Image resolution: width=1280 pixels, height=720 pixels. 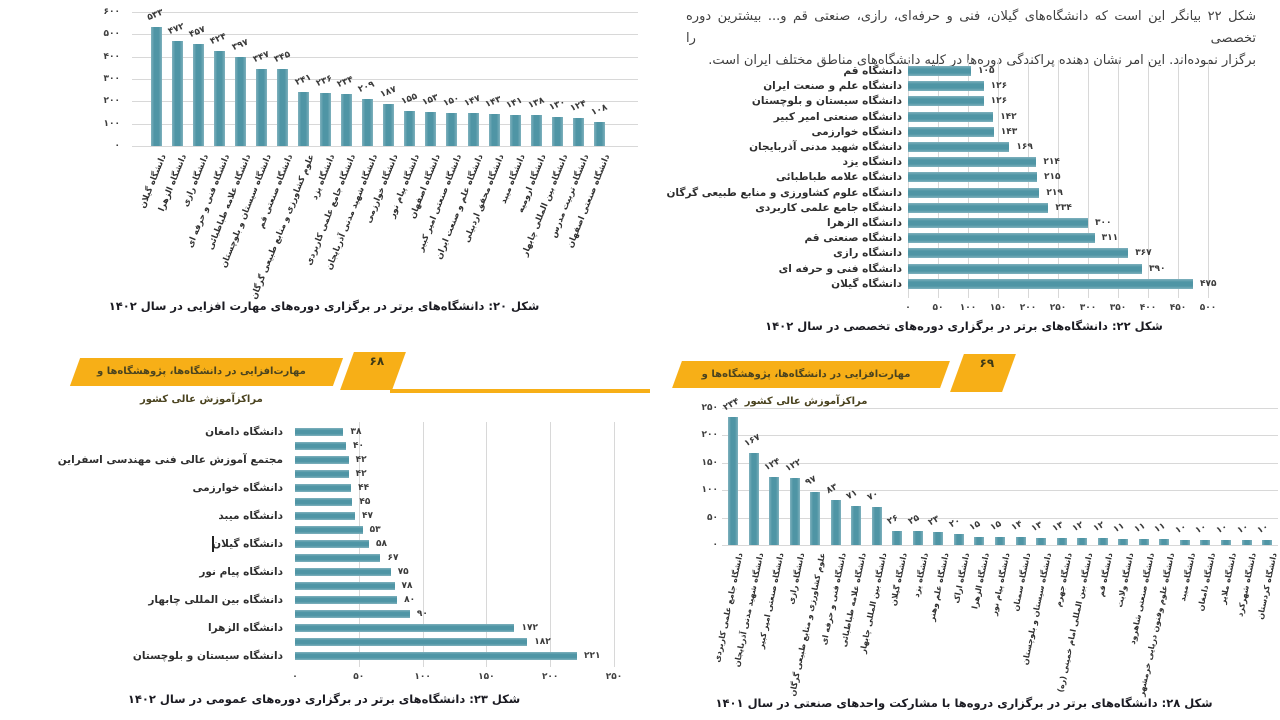 I want to click on bar-value-label: ۱۲, so click(x=1098, y=527).